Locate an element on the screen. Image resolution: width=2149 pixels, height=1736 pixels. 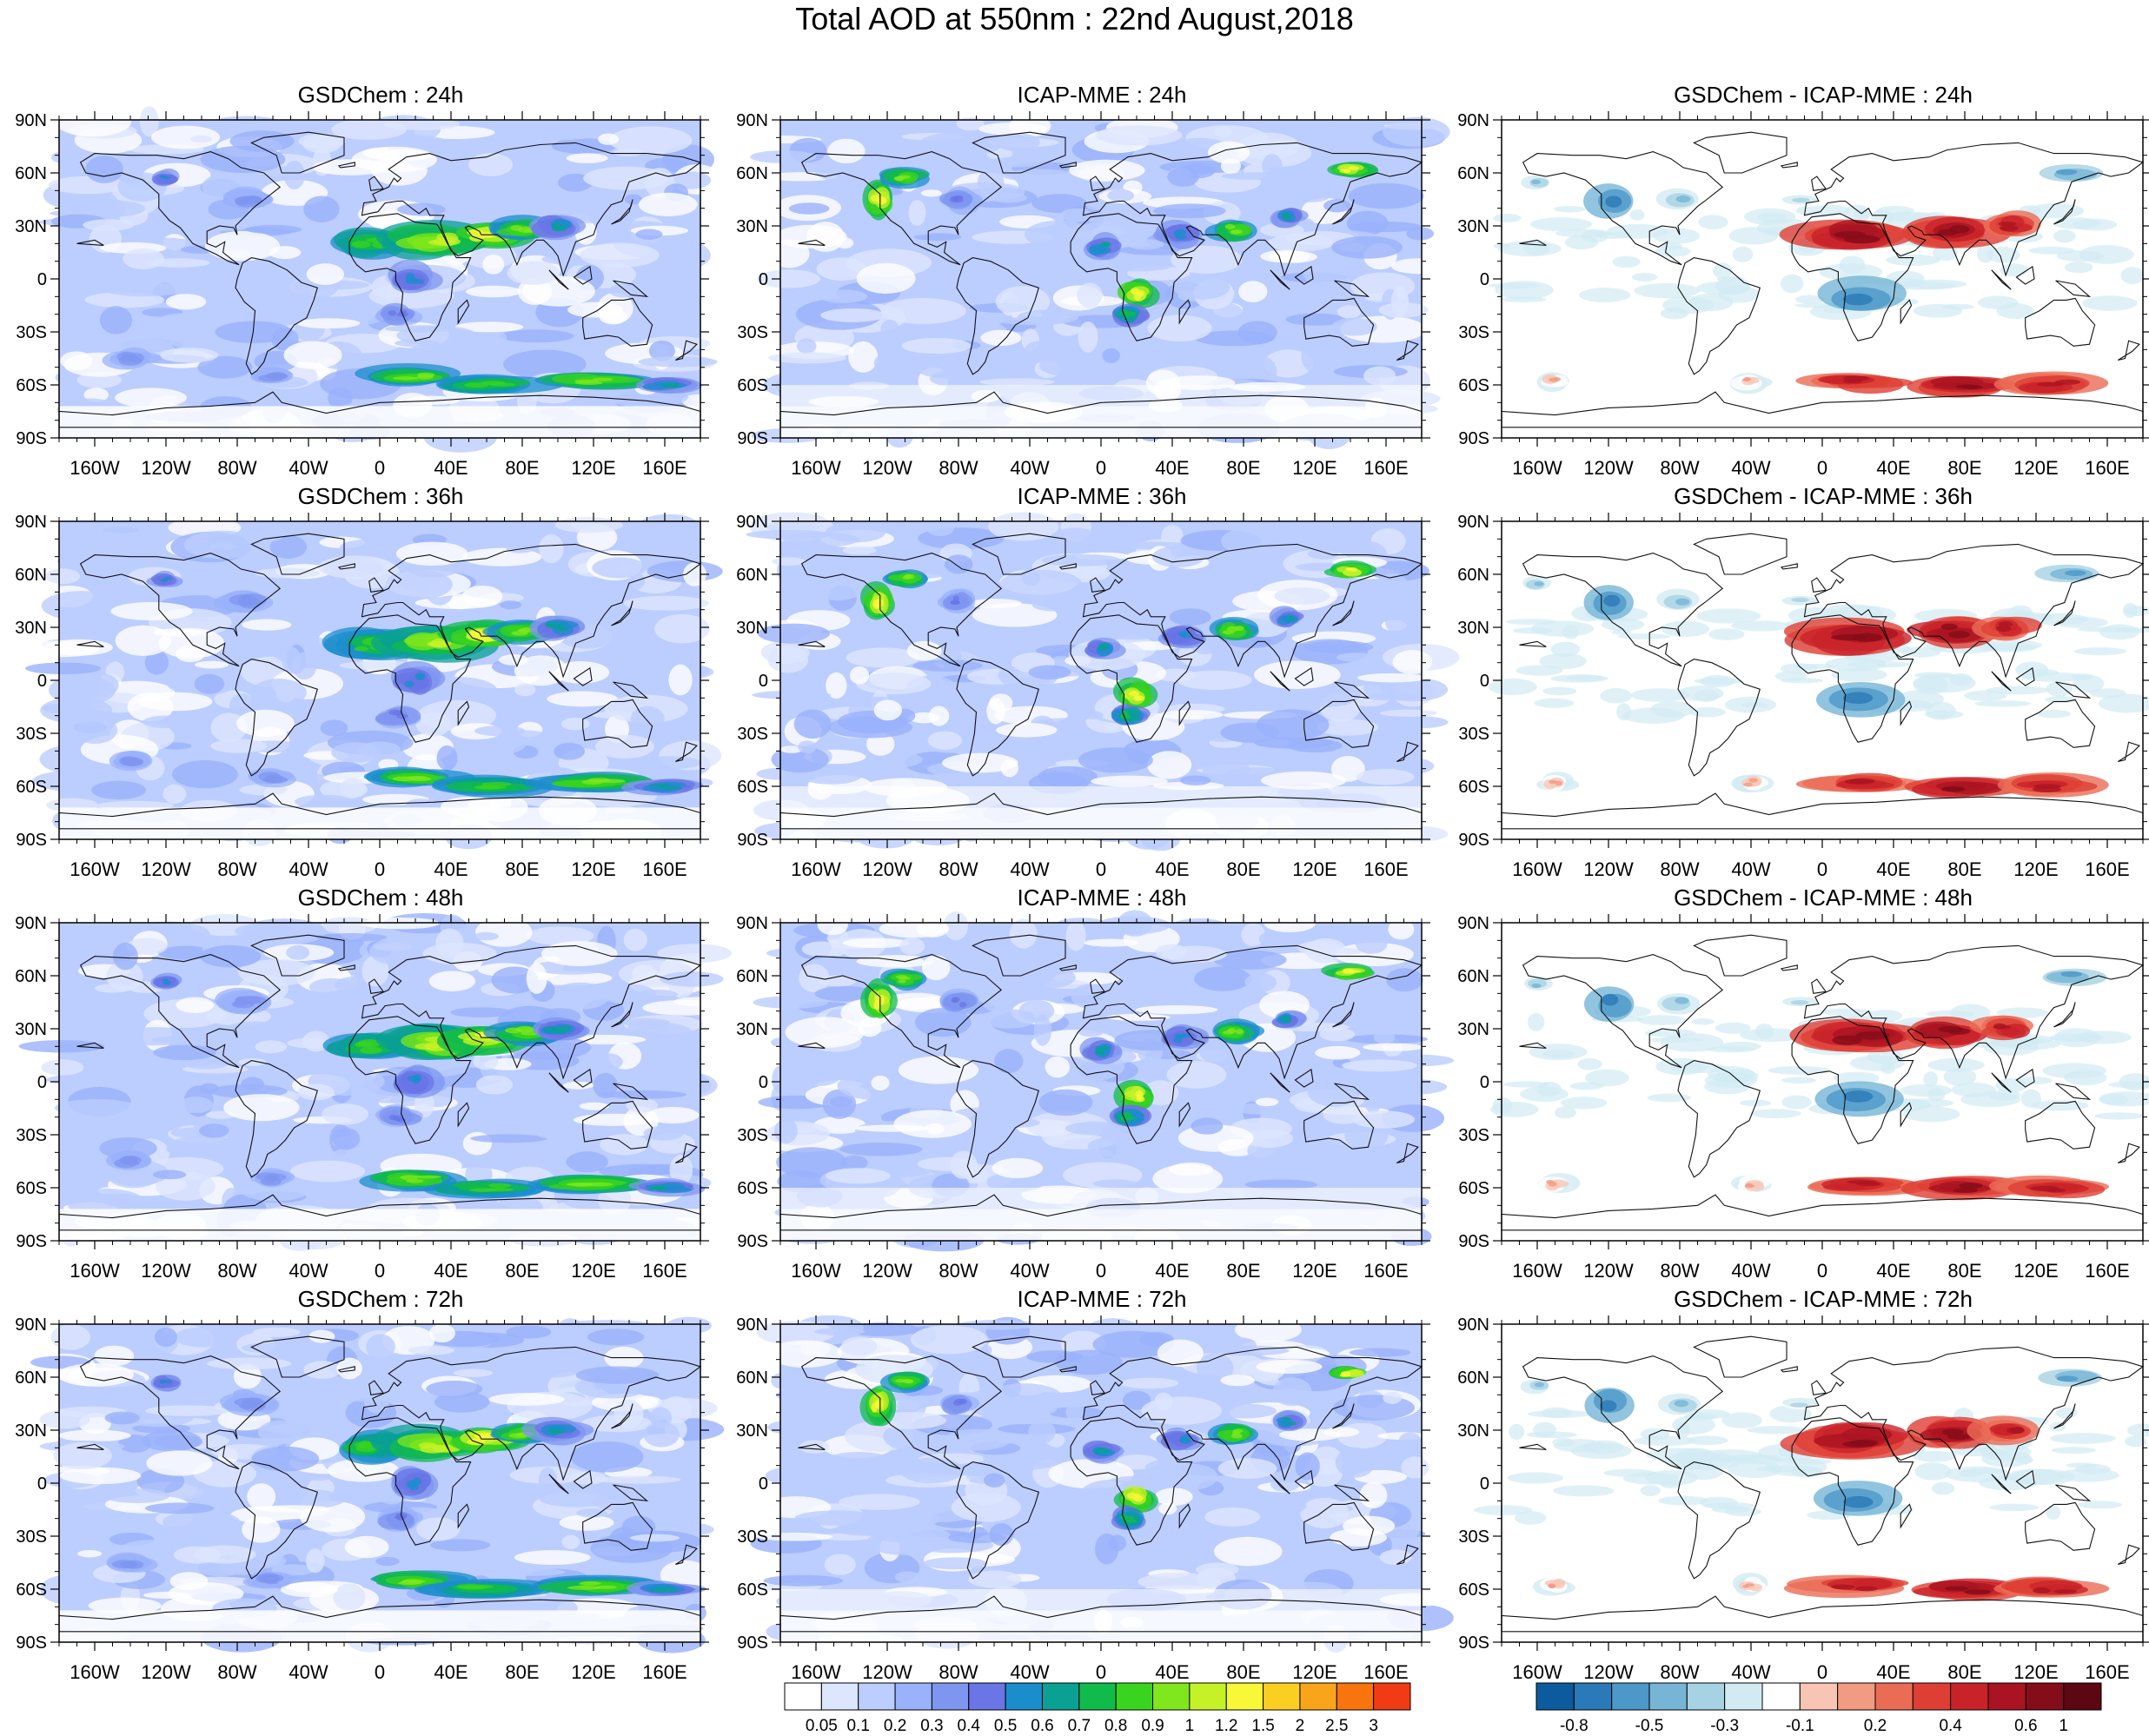
panel-title-icap-mme: ICAP-MME : 48h is located at coordinates (1101, 898).